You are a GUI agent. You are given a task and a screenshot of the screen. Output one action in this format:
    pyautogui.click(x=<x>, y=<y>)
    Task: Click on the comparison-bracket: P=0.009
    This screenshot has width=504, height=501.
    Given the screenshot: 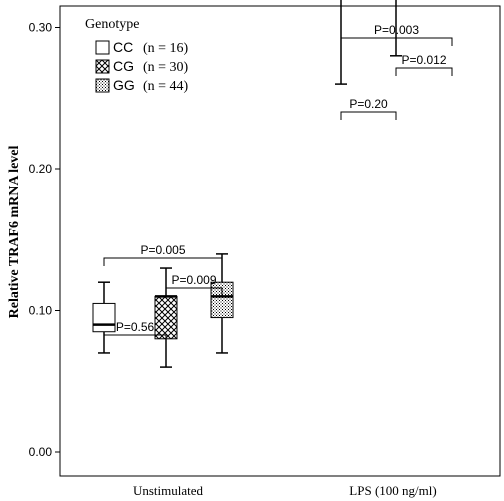 What is the action you would take?
    pyautogui.click(x=194, y=284)
    